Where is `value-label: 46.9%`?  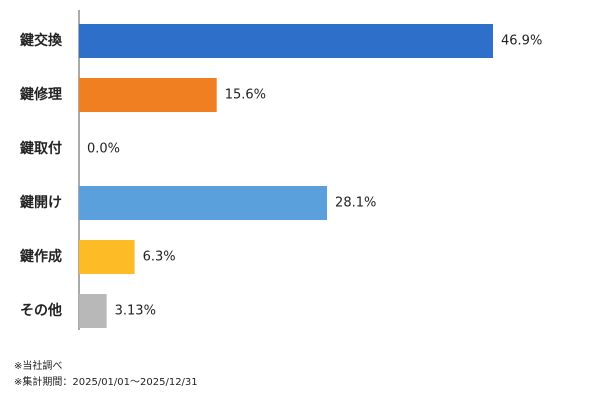 value-label: 46.9% is located at coordinates (521, 41).